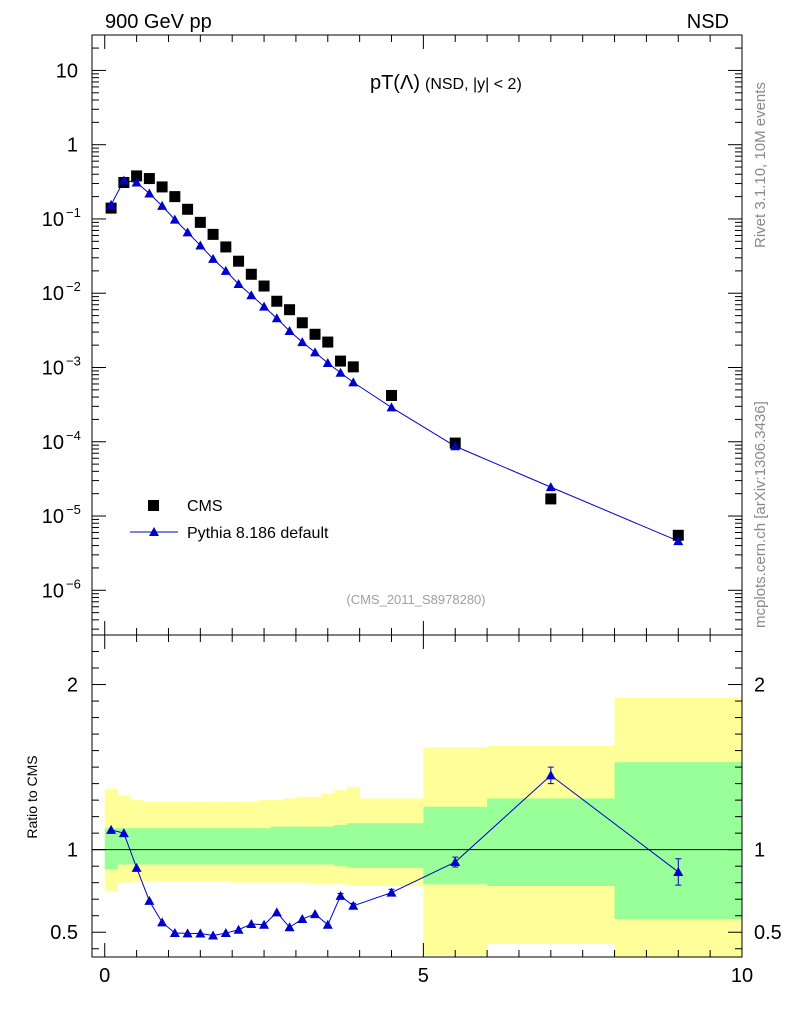 This screenshot has height=1024, width=786. Describe the element at coordinates (158, 22) in the screenshot. I see `energy-label: 900 GeV pp` at that location.